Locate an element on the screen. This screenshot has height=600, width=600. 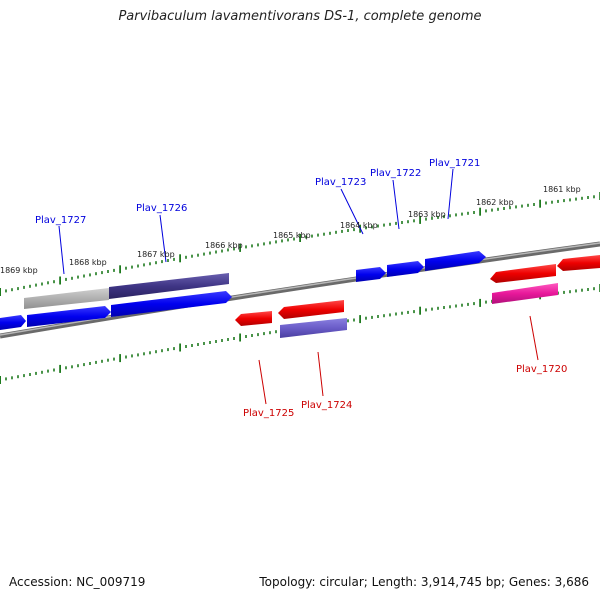
tick-label-1861: 1861 kbp is located at coordinates (562, 189).